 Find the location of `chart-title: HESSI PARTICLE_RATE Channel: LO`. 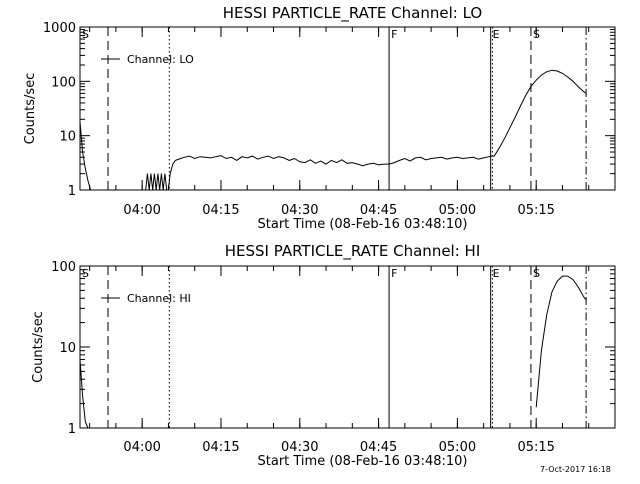

chart-title: HESSI PARTICLE_RATE Channel: LO is located at coordinates (352, 13).